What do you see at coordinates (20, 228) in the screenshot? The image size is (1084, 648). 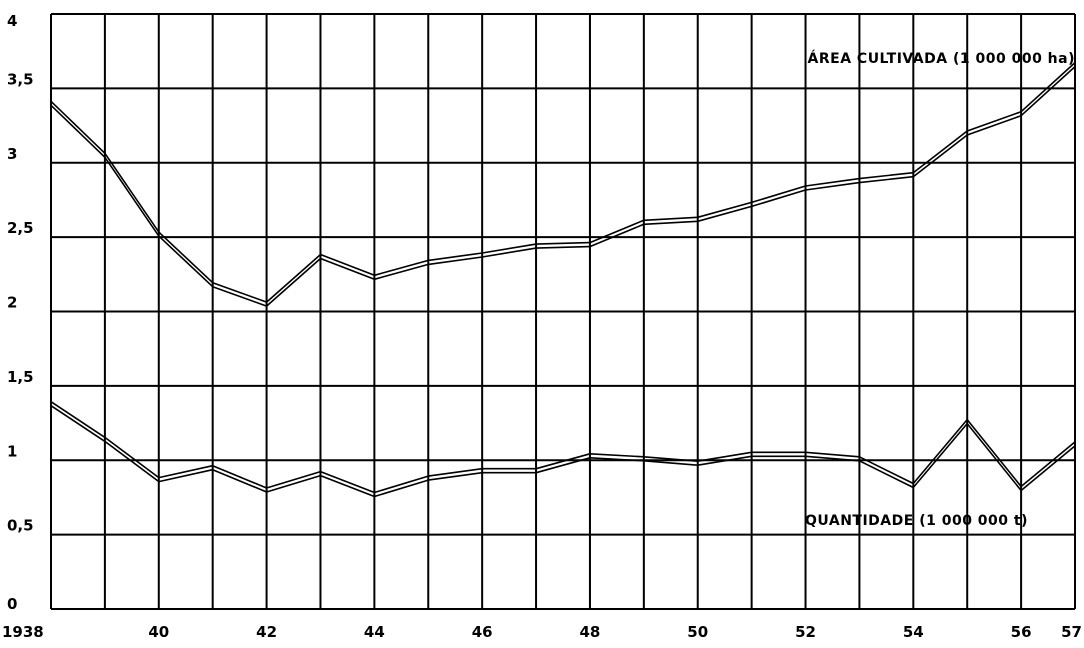 I see `y-tick-label-5: 2,5` at bounding box center [20, 228].